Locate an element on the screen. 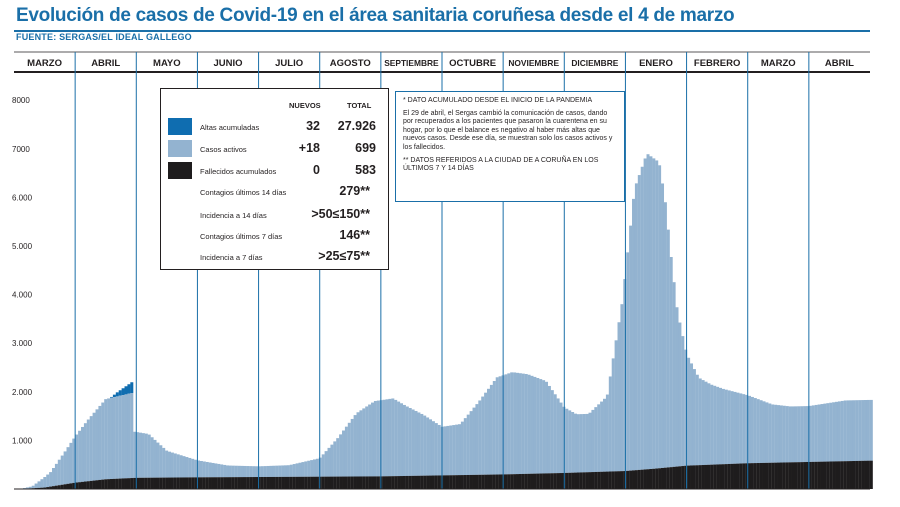  month-label: NOVIEMBRE is located at coordinates (533, 63).